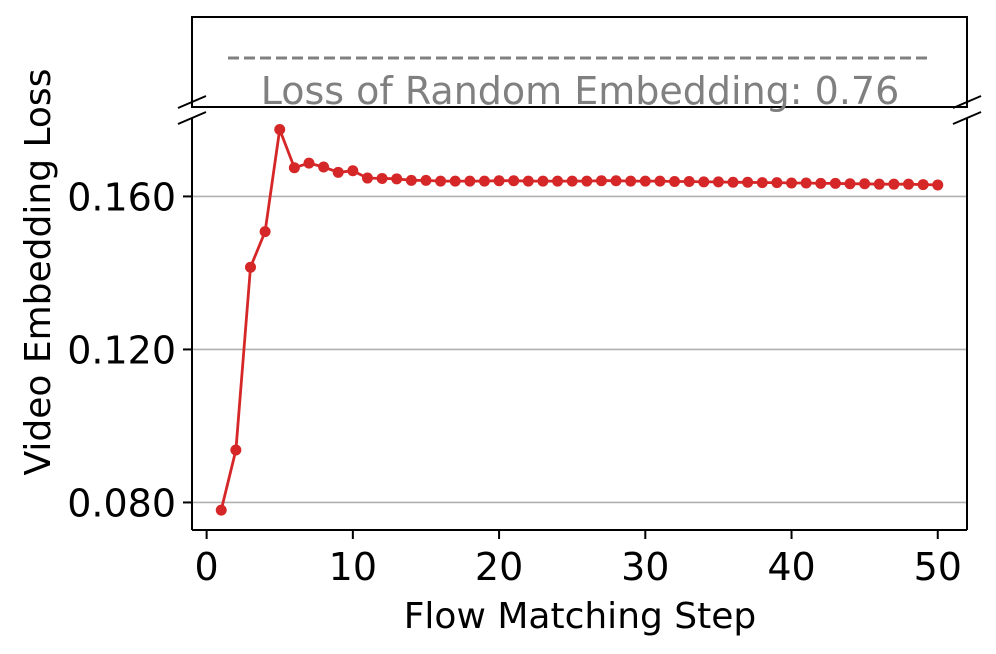 This screenshot has width=996, height=654. Describe the element at coordinates (791, 567) in the screenshot. I see `x-tick-label: 40` at that location.